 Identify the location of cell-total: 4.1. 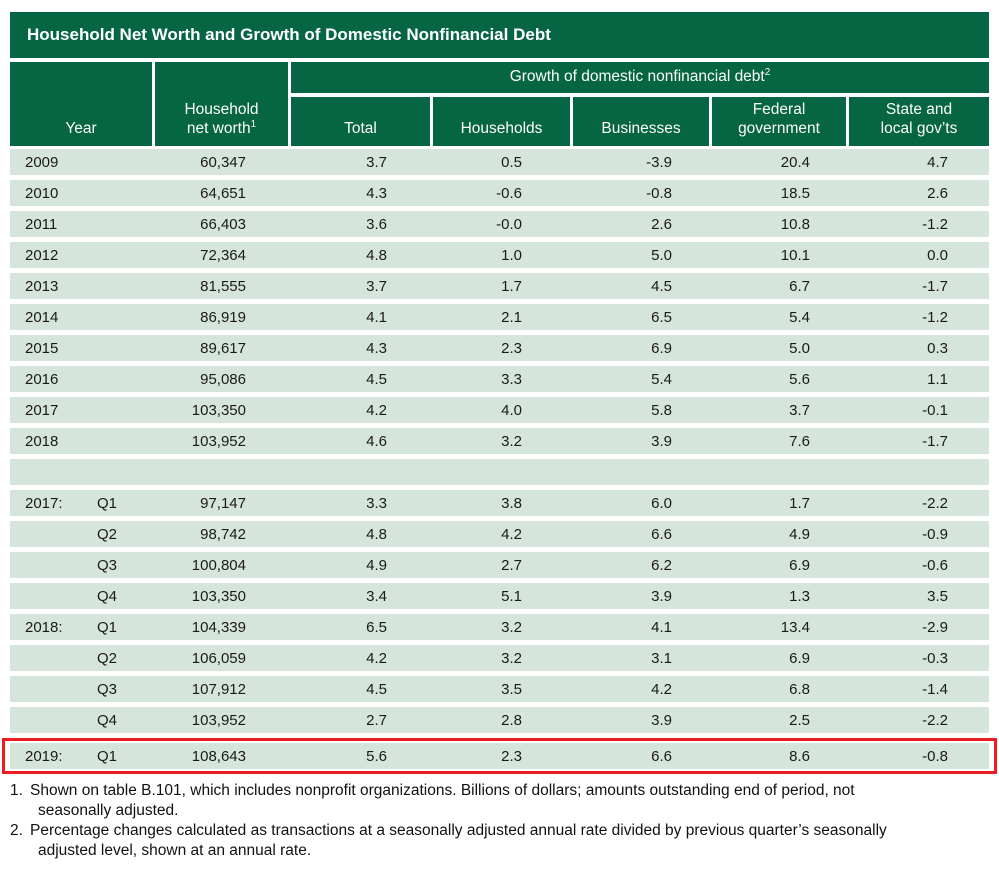
(376, 317).